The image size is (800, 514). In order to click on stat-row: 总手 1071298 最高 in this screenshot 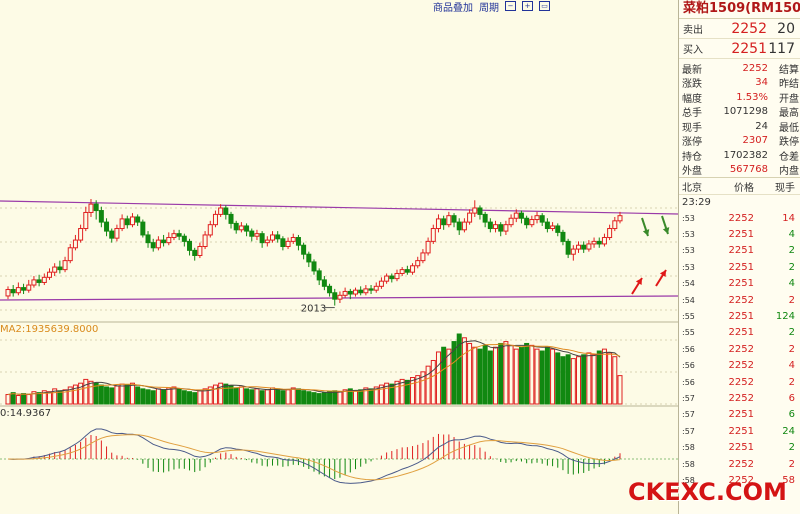, I will do `click(739, 112)`.